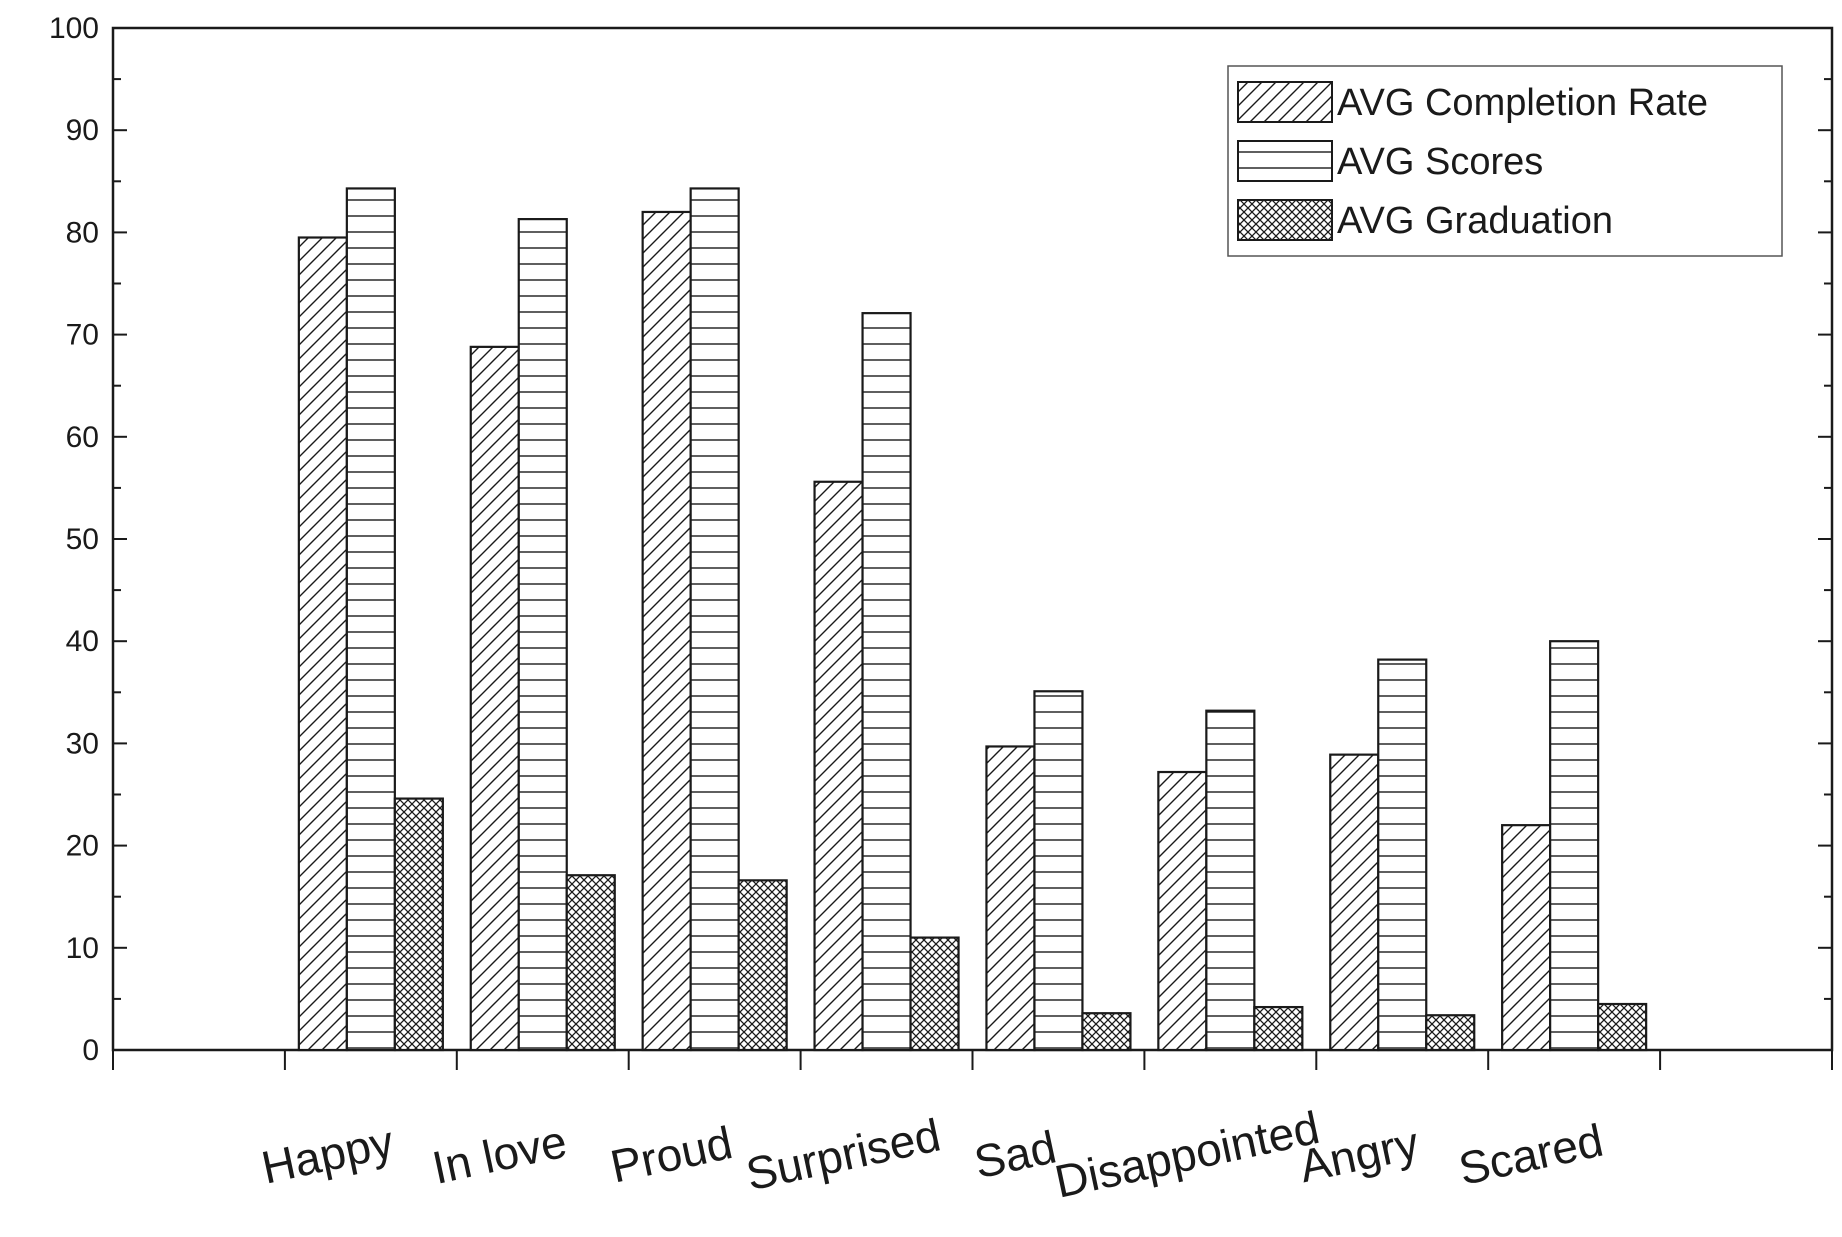 Image resolution: width=1842 pixels, height=1237 pixels. What do you see at coordinates (82, 743) in the screenshot?
I see `y-tick-label: 30` at bounding box center [82, 743].